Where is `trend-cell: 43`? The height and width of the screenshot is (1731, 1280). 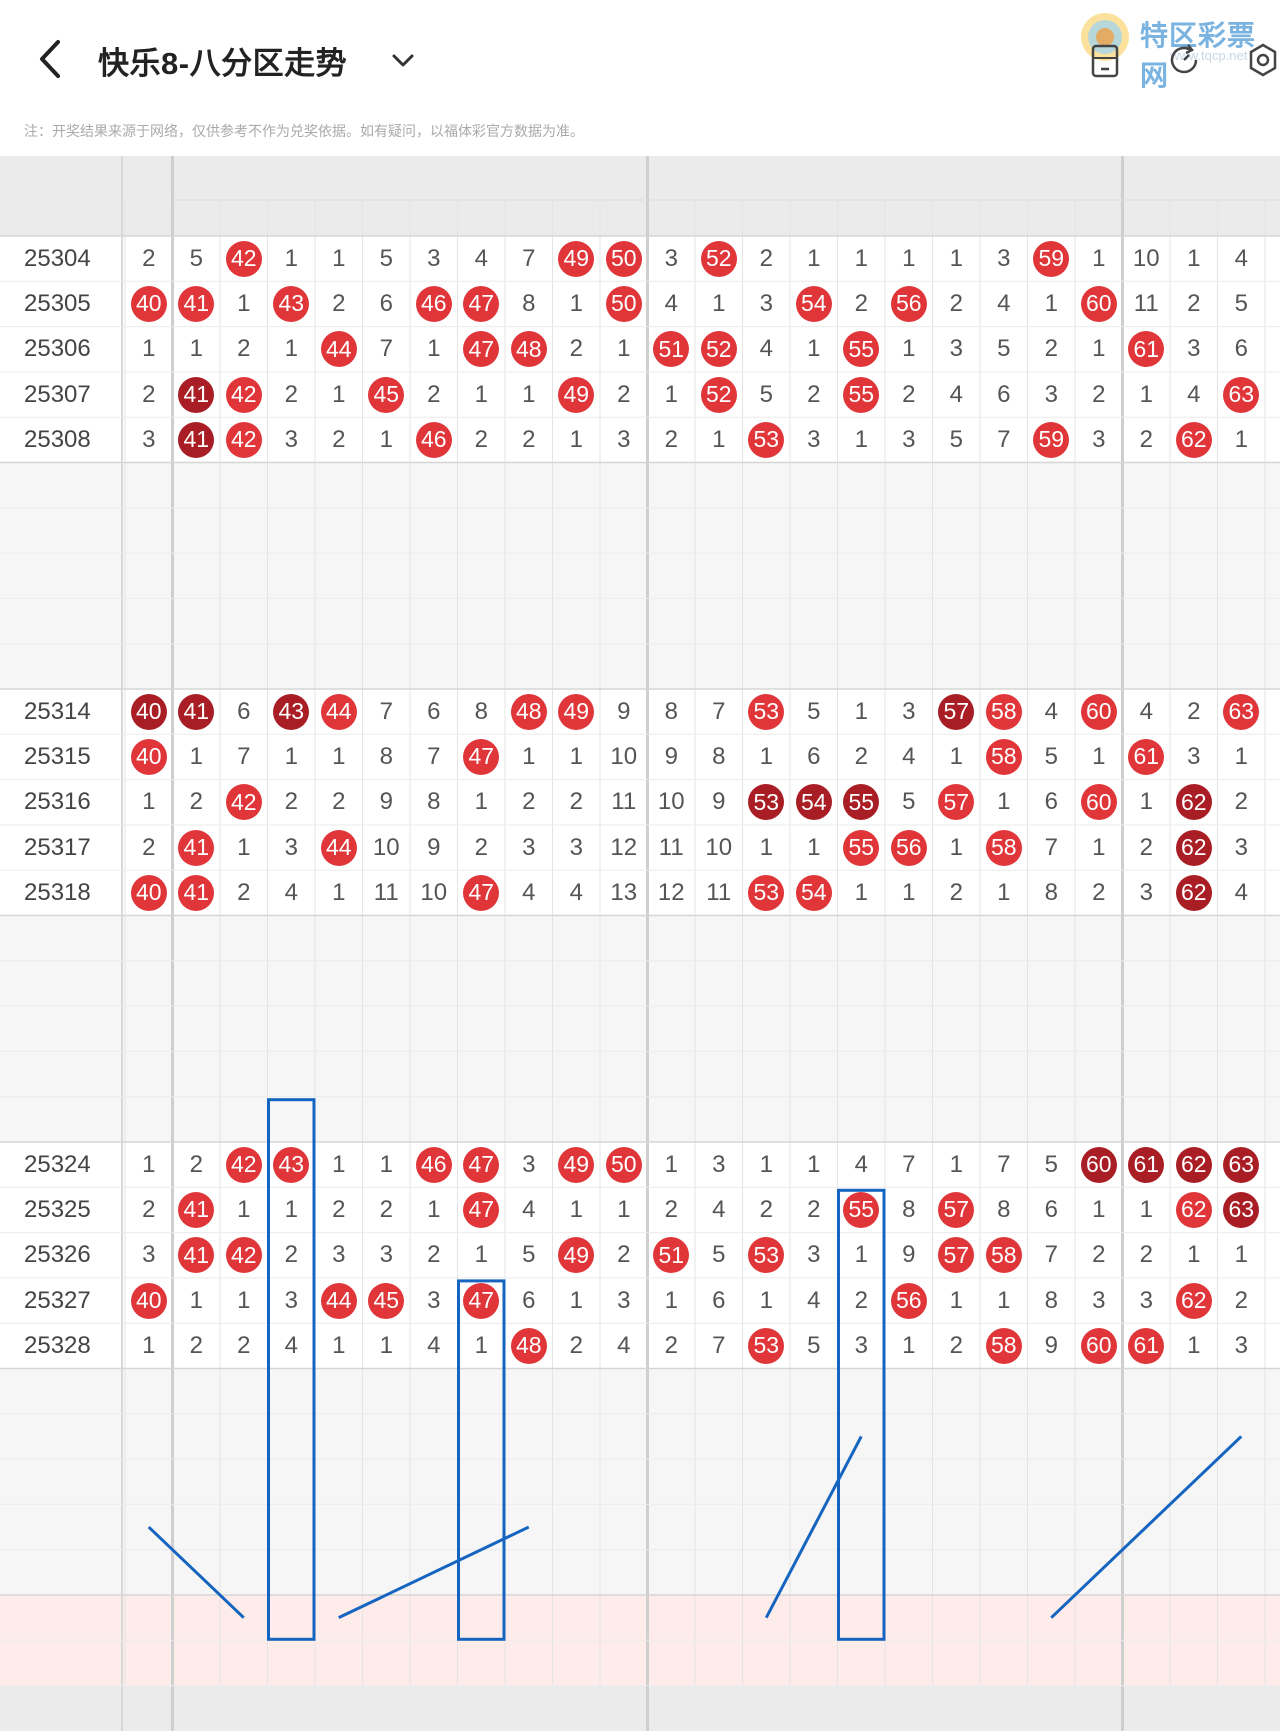 trend-cell: 43 is located at coordinates (292, 303).